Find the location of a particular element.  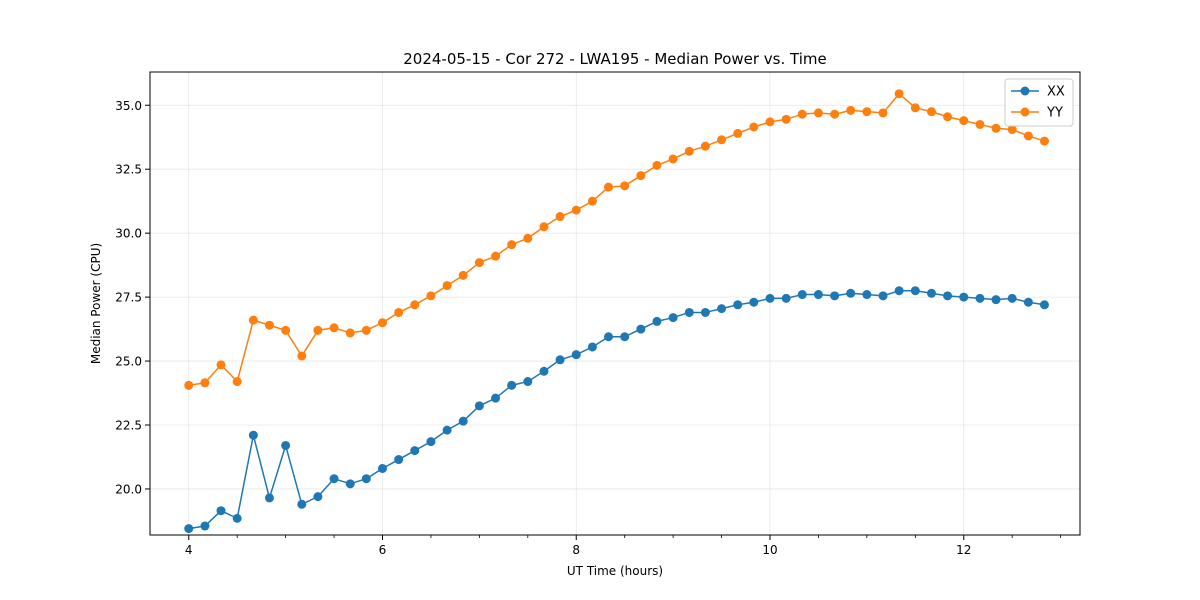

y-tick-label: 25.0 is located at coordinates (128, 362).